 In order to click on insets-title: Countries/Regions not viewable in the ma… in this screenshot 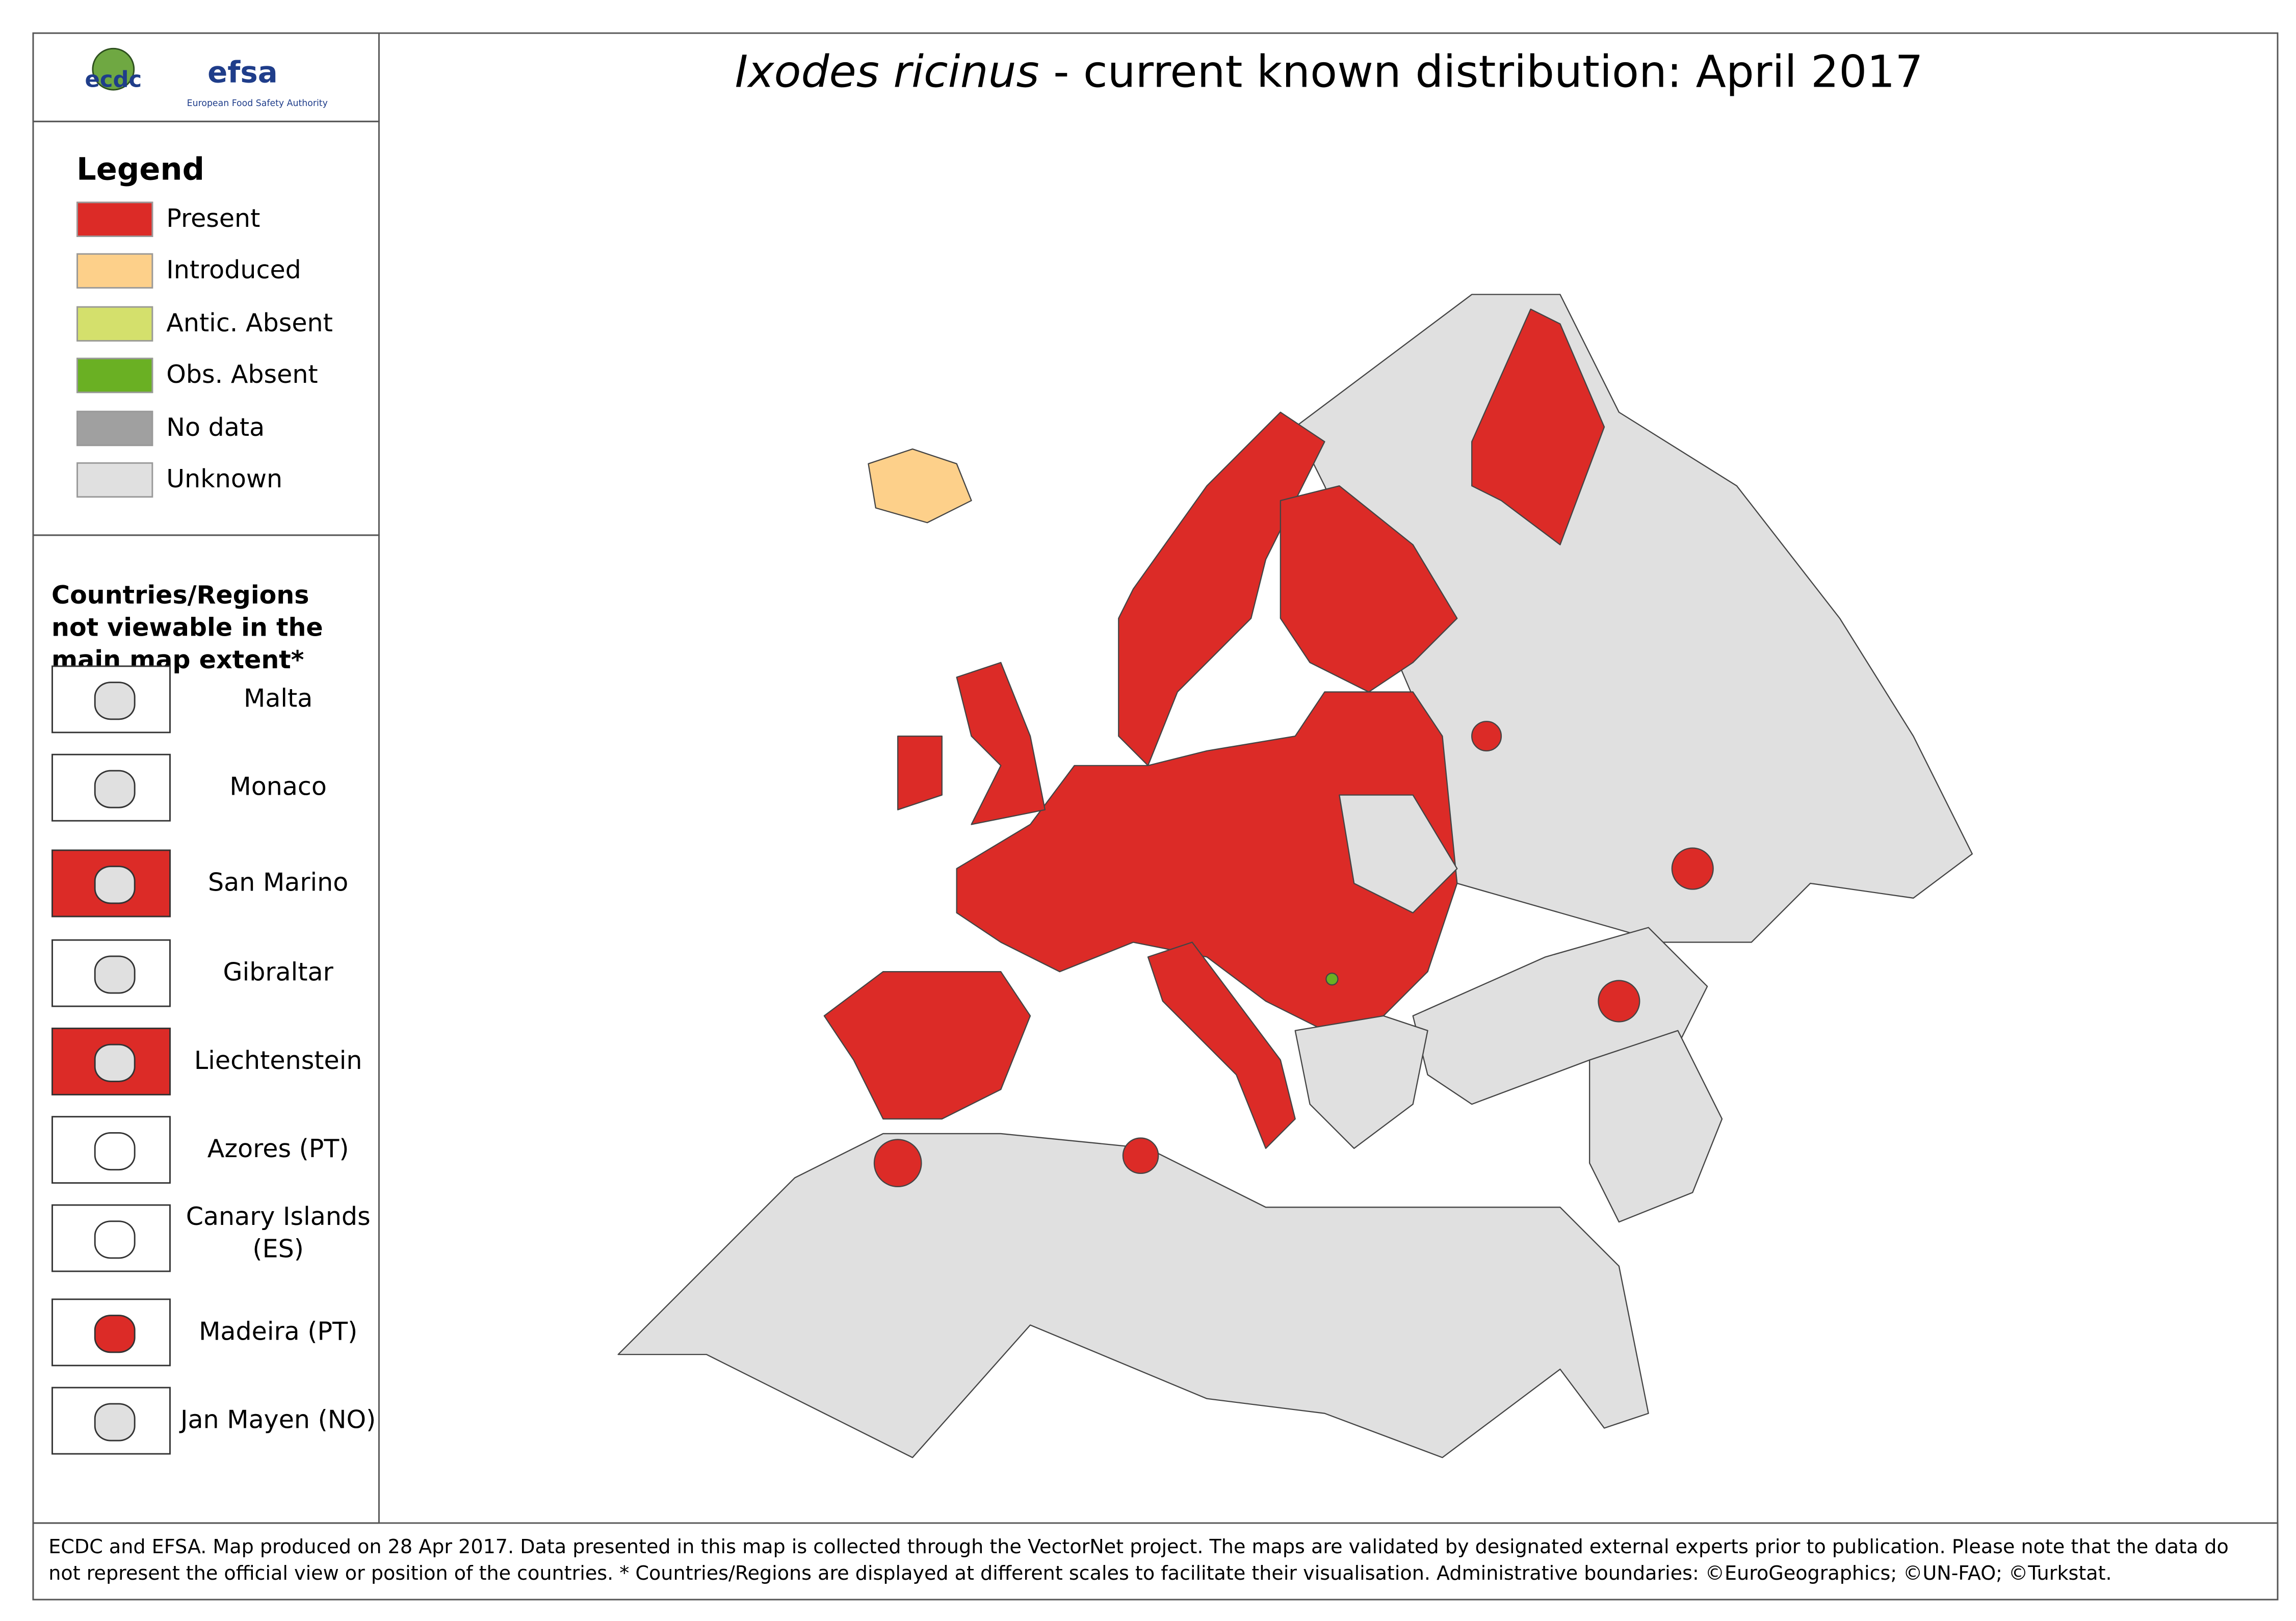, I will do `click(187, 629)`.